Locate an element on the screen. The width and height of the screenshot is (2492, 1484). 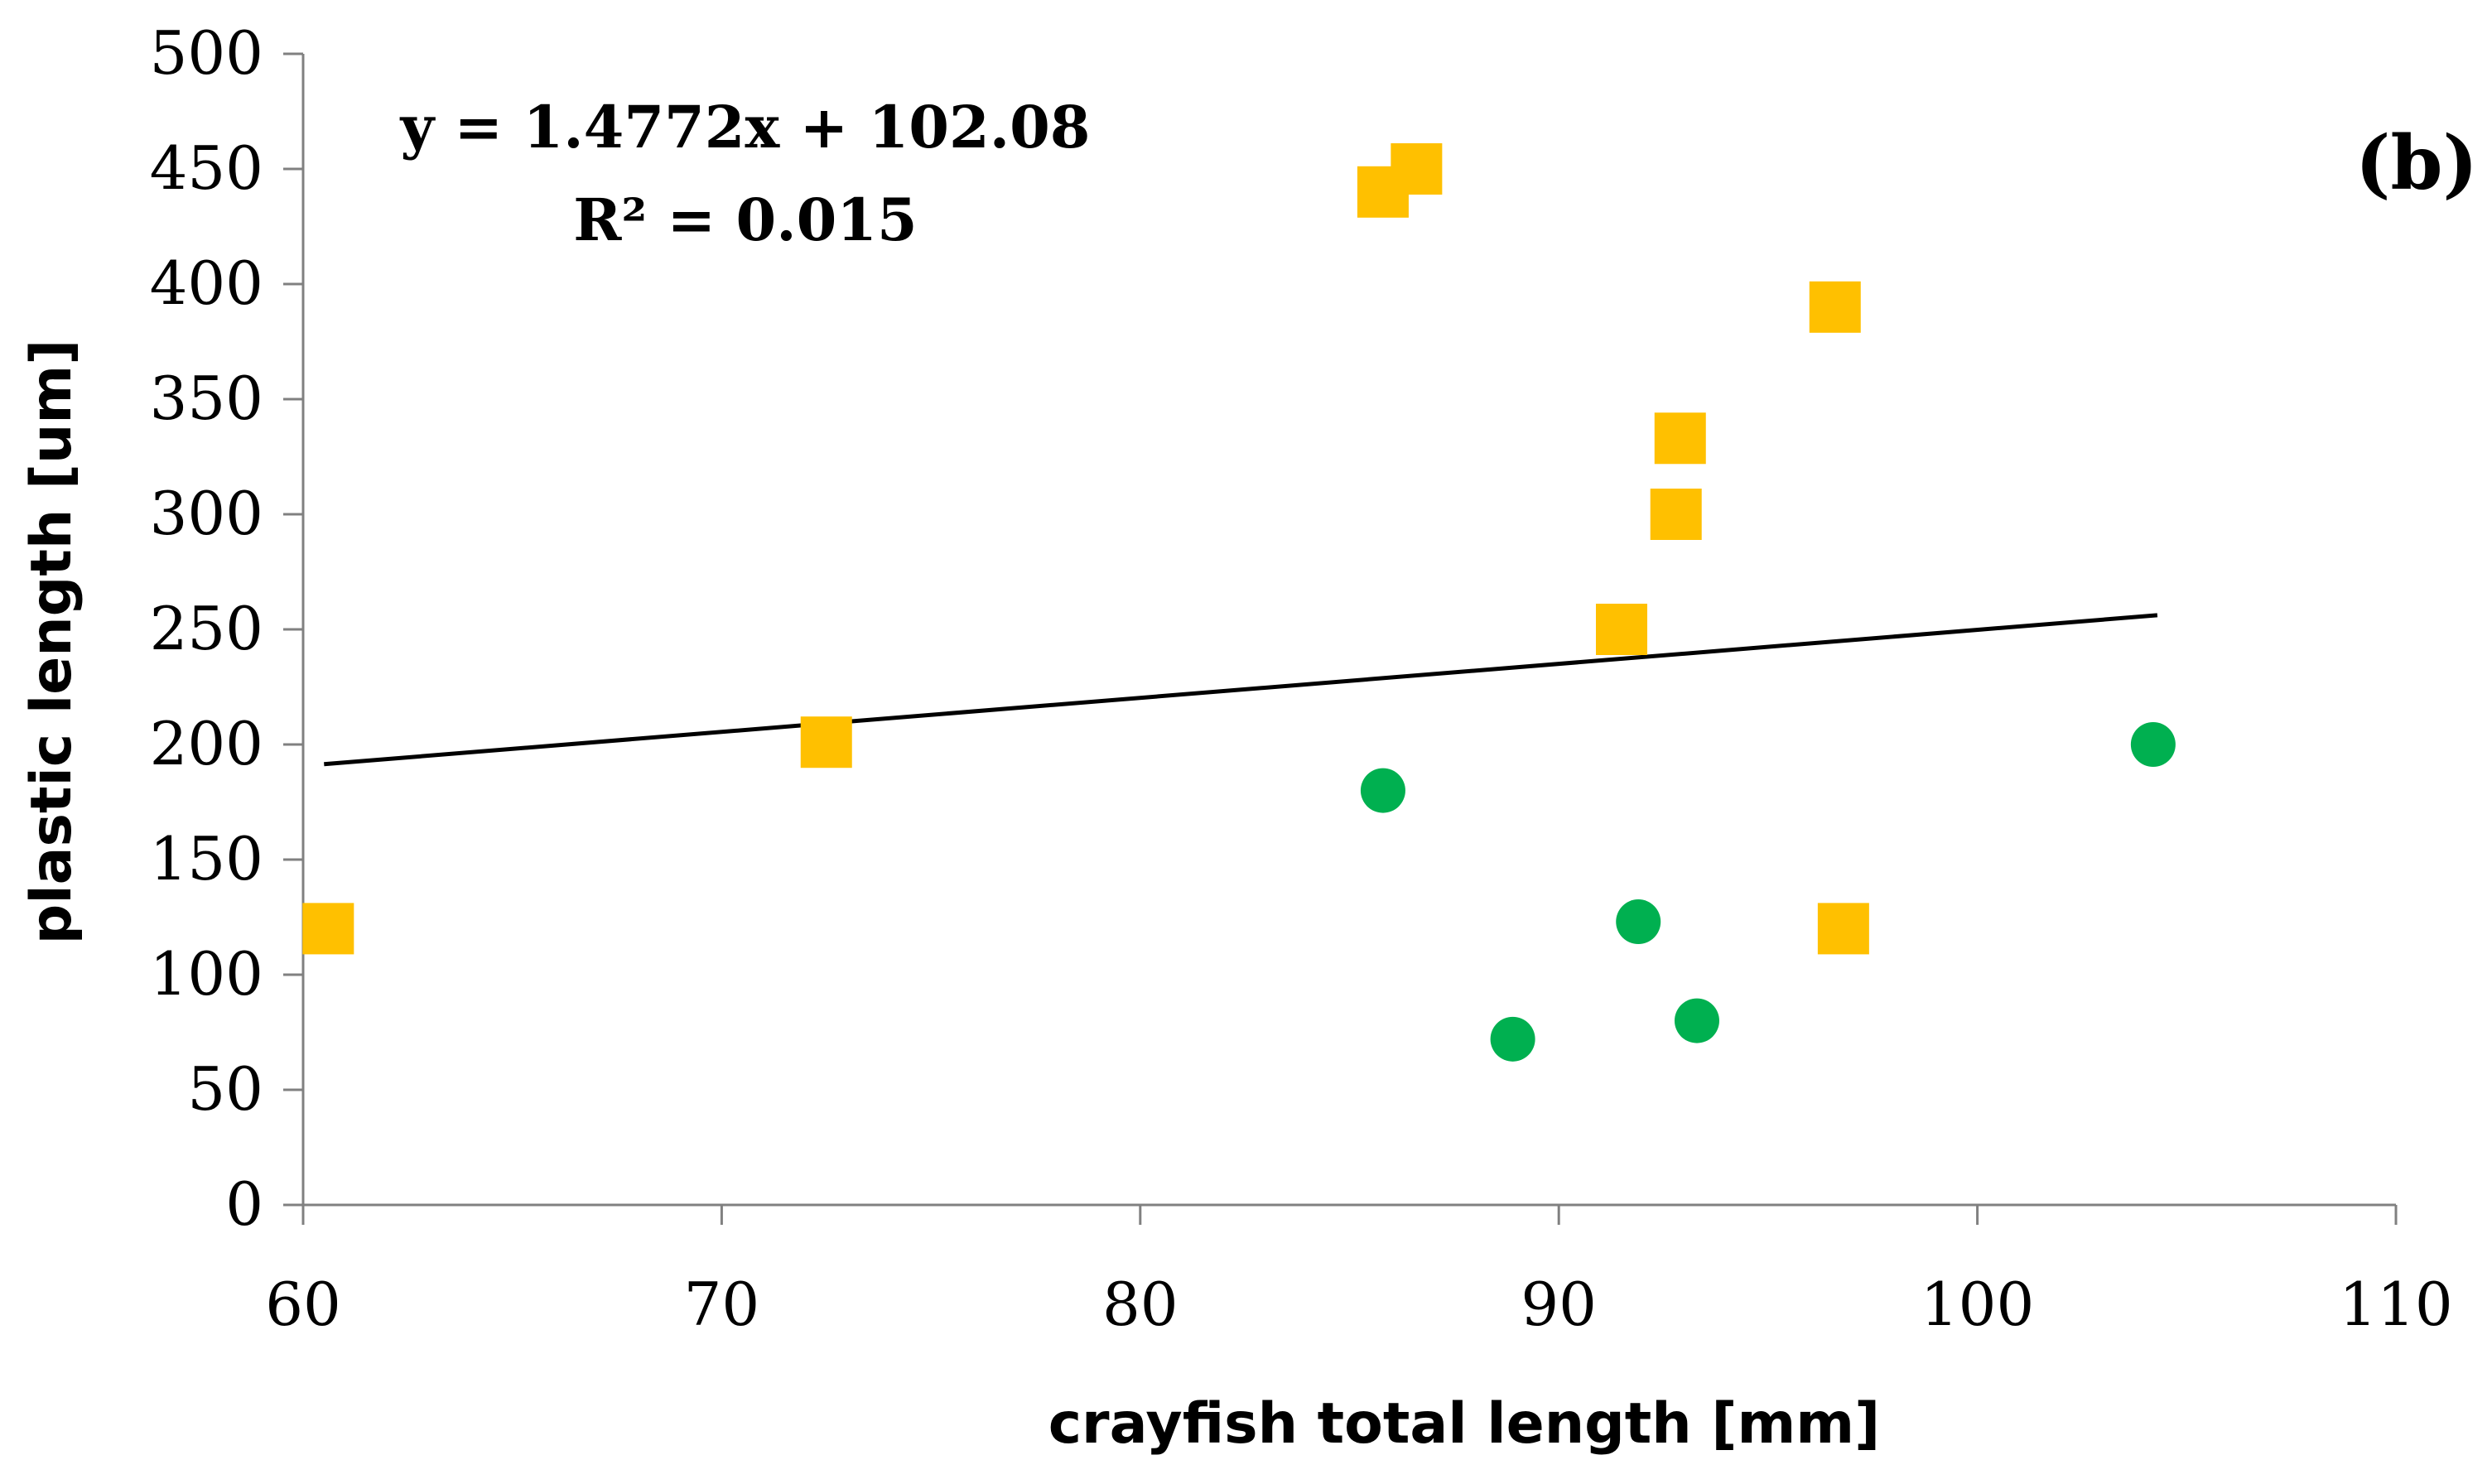
y-tick-label: 300 is located at coordinates (206, 513).